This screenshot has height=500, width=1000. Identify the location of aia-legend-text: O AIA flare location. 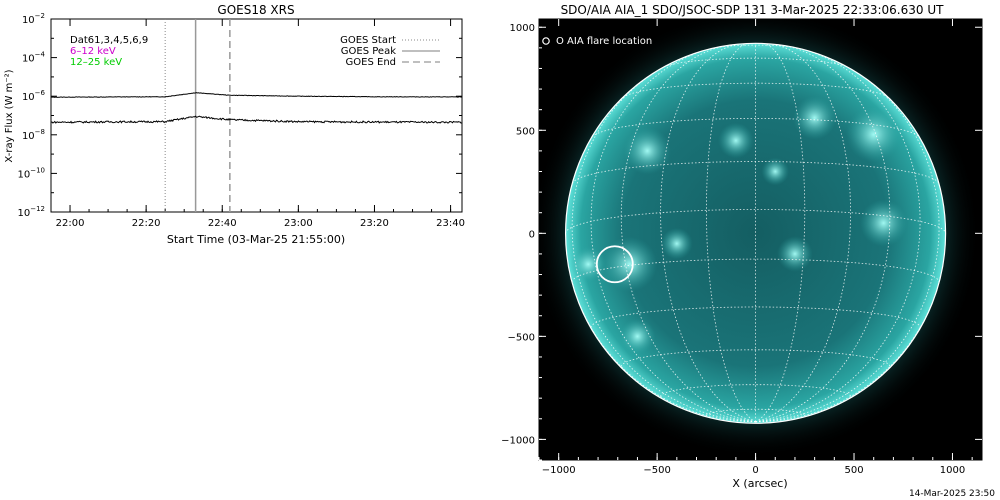
(604, 41).